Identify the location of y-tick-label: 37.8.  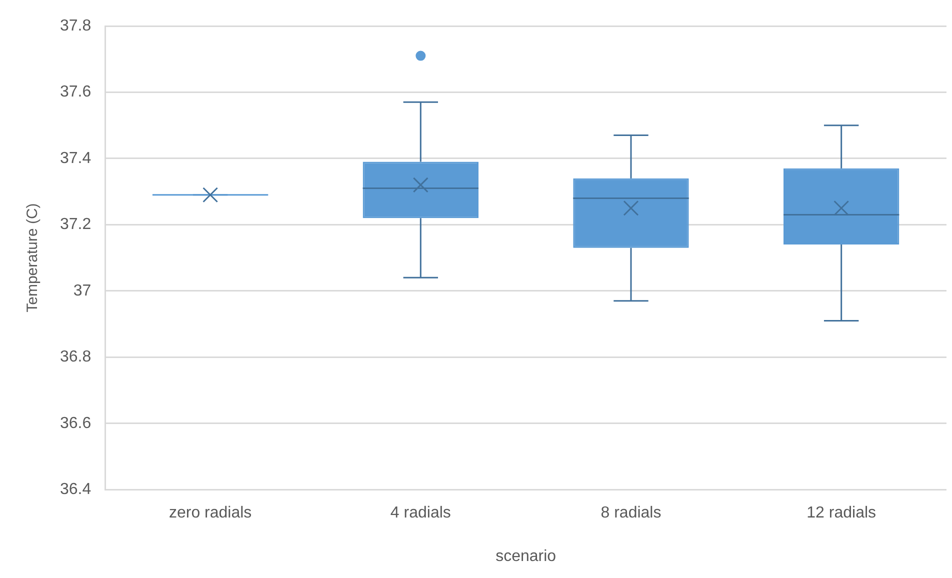
(76, 25).